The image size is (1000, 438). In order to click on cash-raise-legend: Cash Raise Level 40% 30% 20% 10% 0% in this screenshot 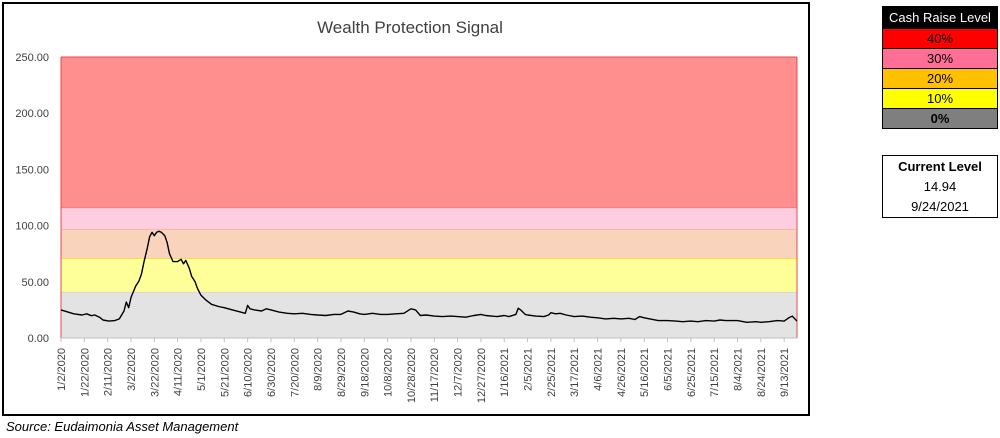, I will do `click(940, 67)`.